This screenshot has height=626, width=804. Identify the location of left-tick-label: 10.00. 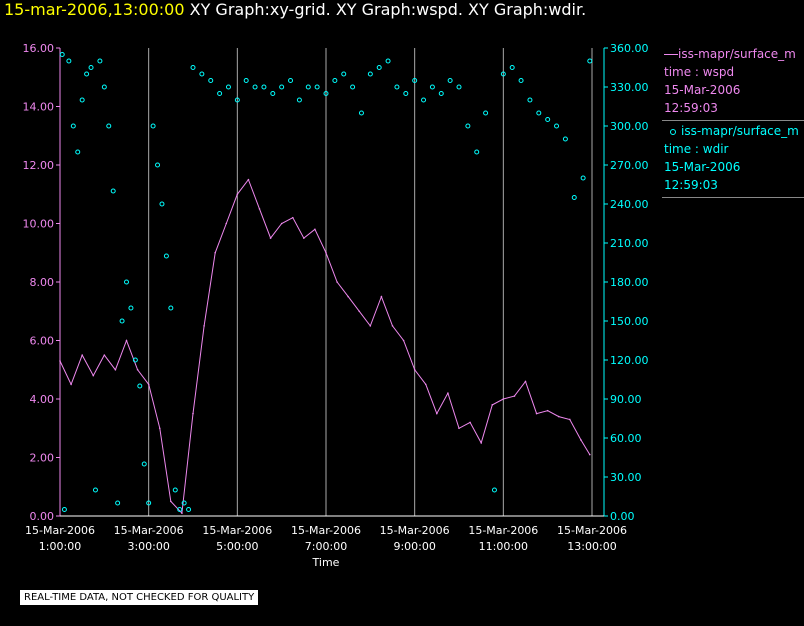
(39, 224).